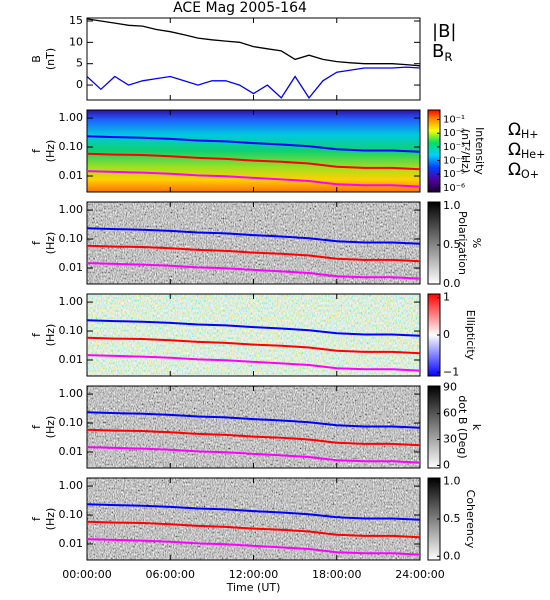 This screenshot has width=550, height=600. What do you see at coordinates (472, 151) in the screenshot?
I see `colorbar-label: Intensity(nT²/Hz)` at bounding box center [472, 151].